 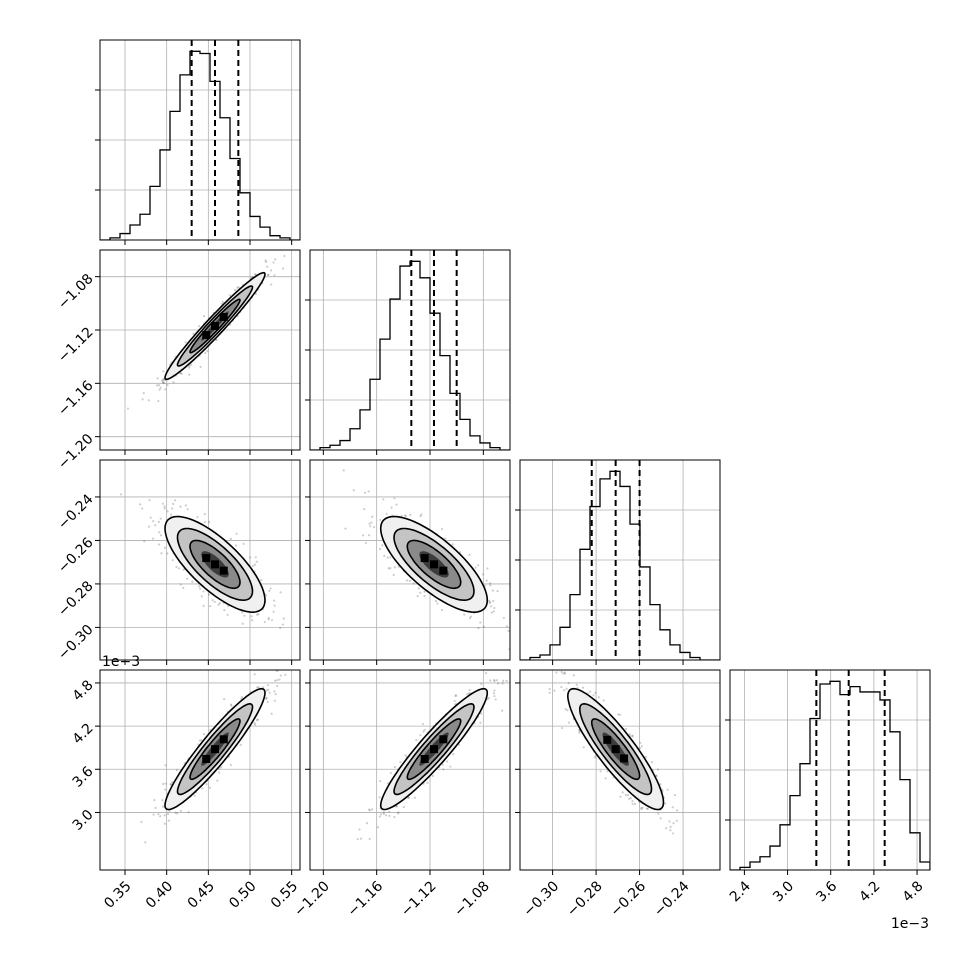 I want to click on x-tick-label: −1.12, so click(x=419, y=899).